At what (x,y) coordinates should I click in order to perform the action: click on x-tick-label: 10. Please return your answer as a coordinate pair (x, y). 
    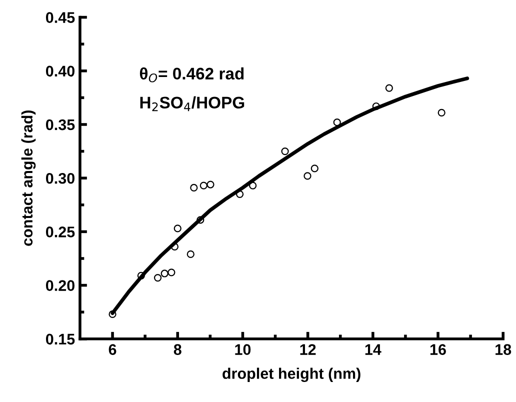
    Looking at the image, I should click on (243, 349).